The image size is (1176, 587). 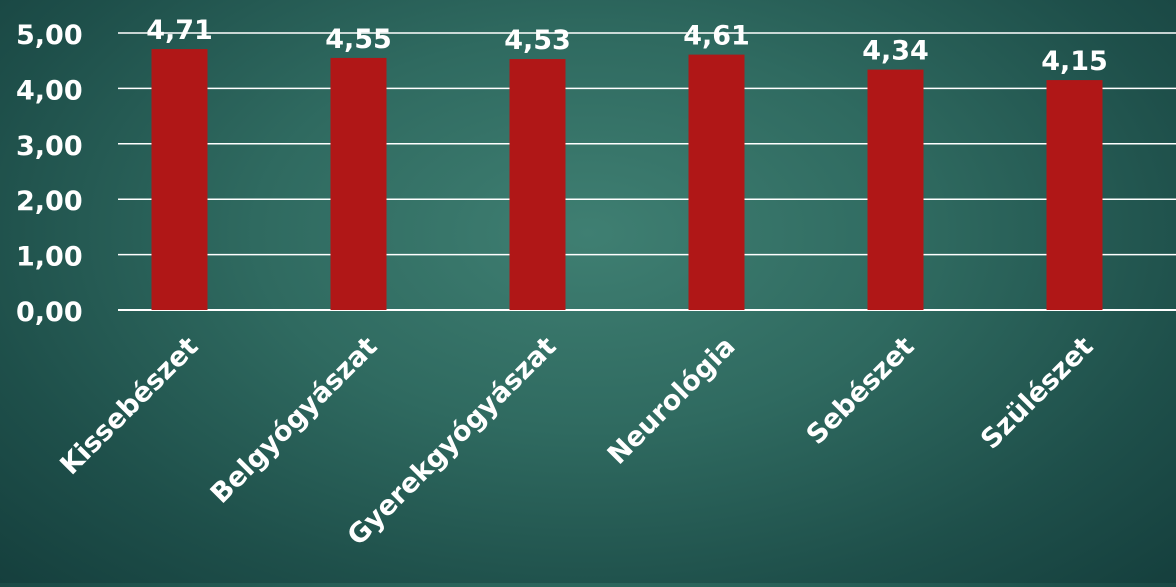 I want to click on y-tick-label: 3,00, so click(x=49, y=146).